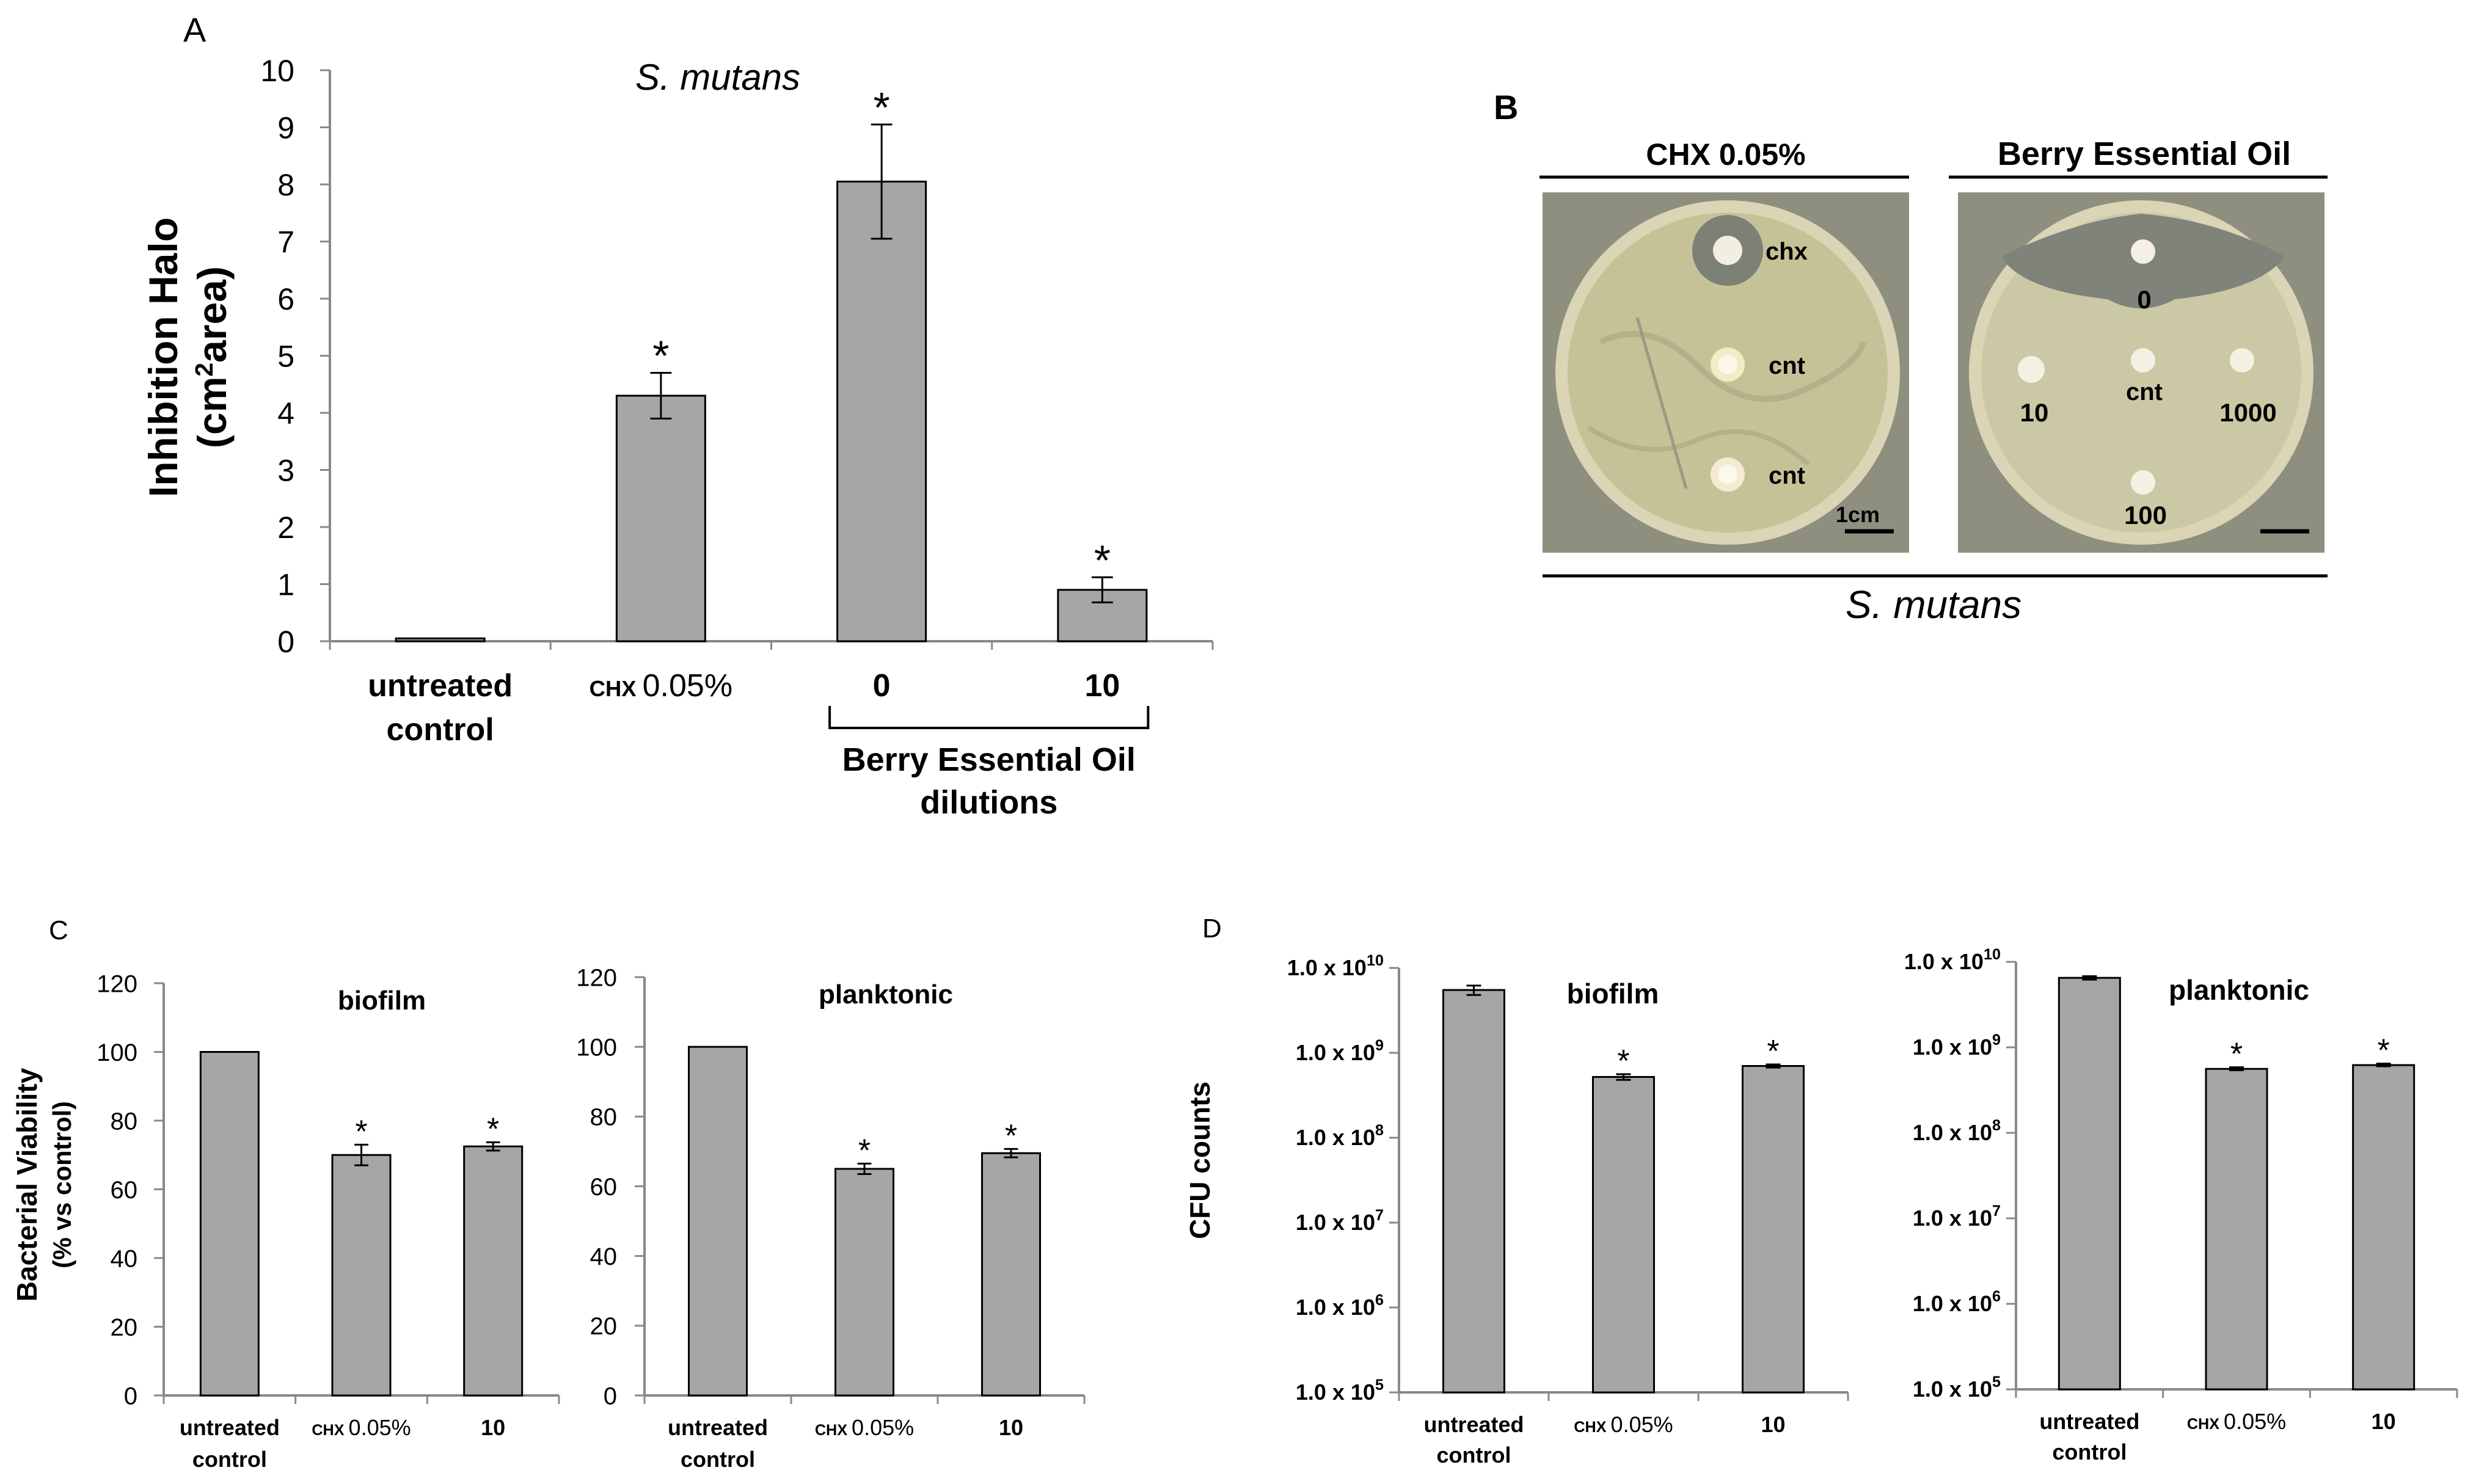 The width and height of the screenshot is (2465, 1484). Describe the element at coordinates (1787, 365) in the screenshot. I see `plate-label-cnt-1: cnt` at that location.